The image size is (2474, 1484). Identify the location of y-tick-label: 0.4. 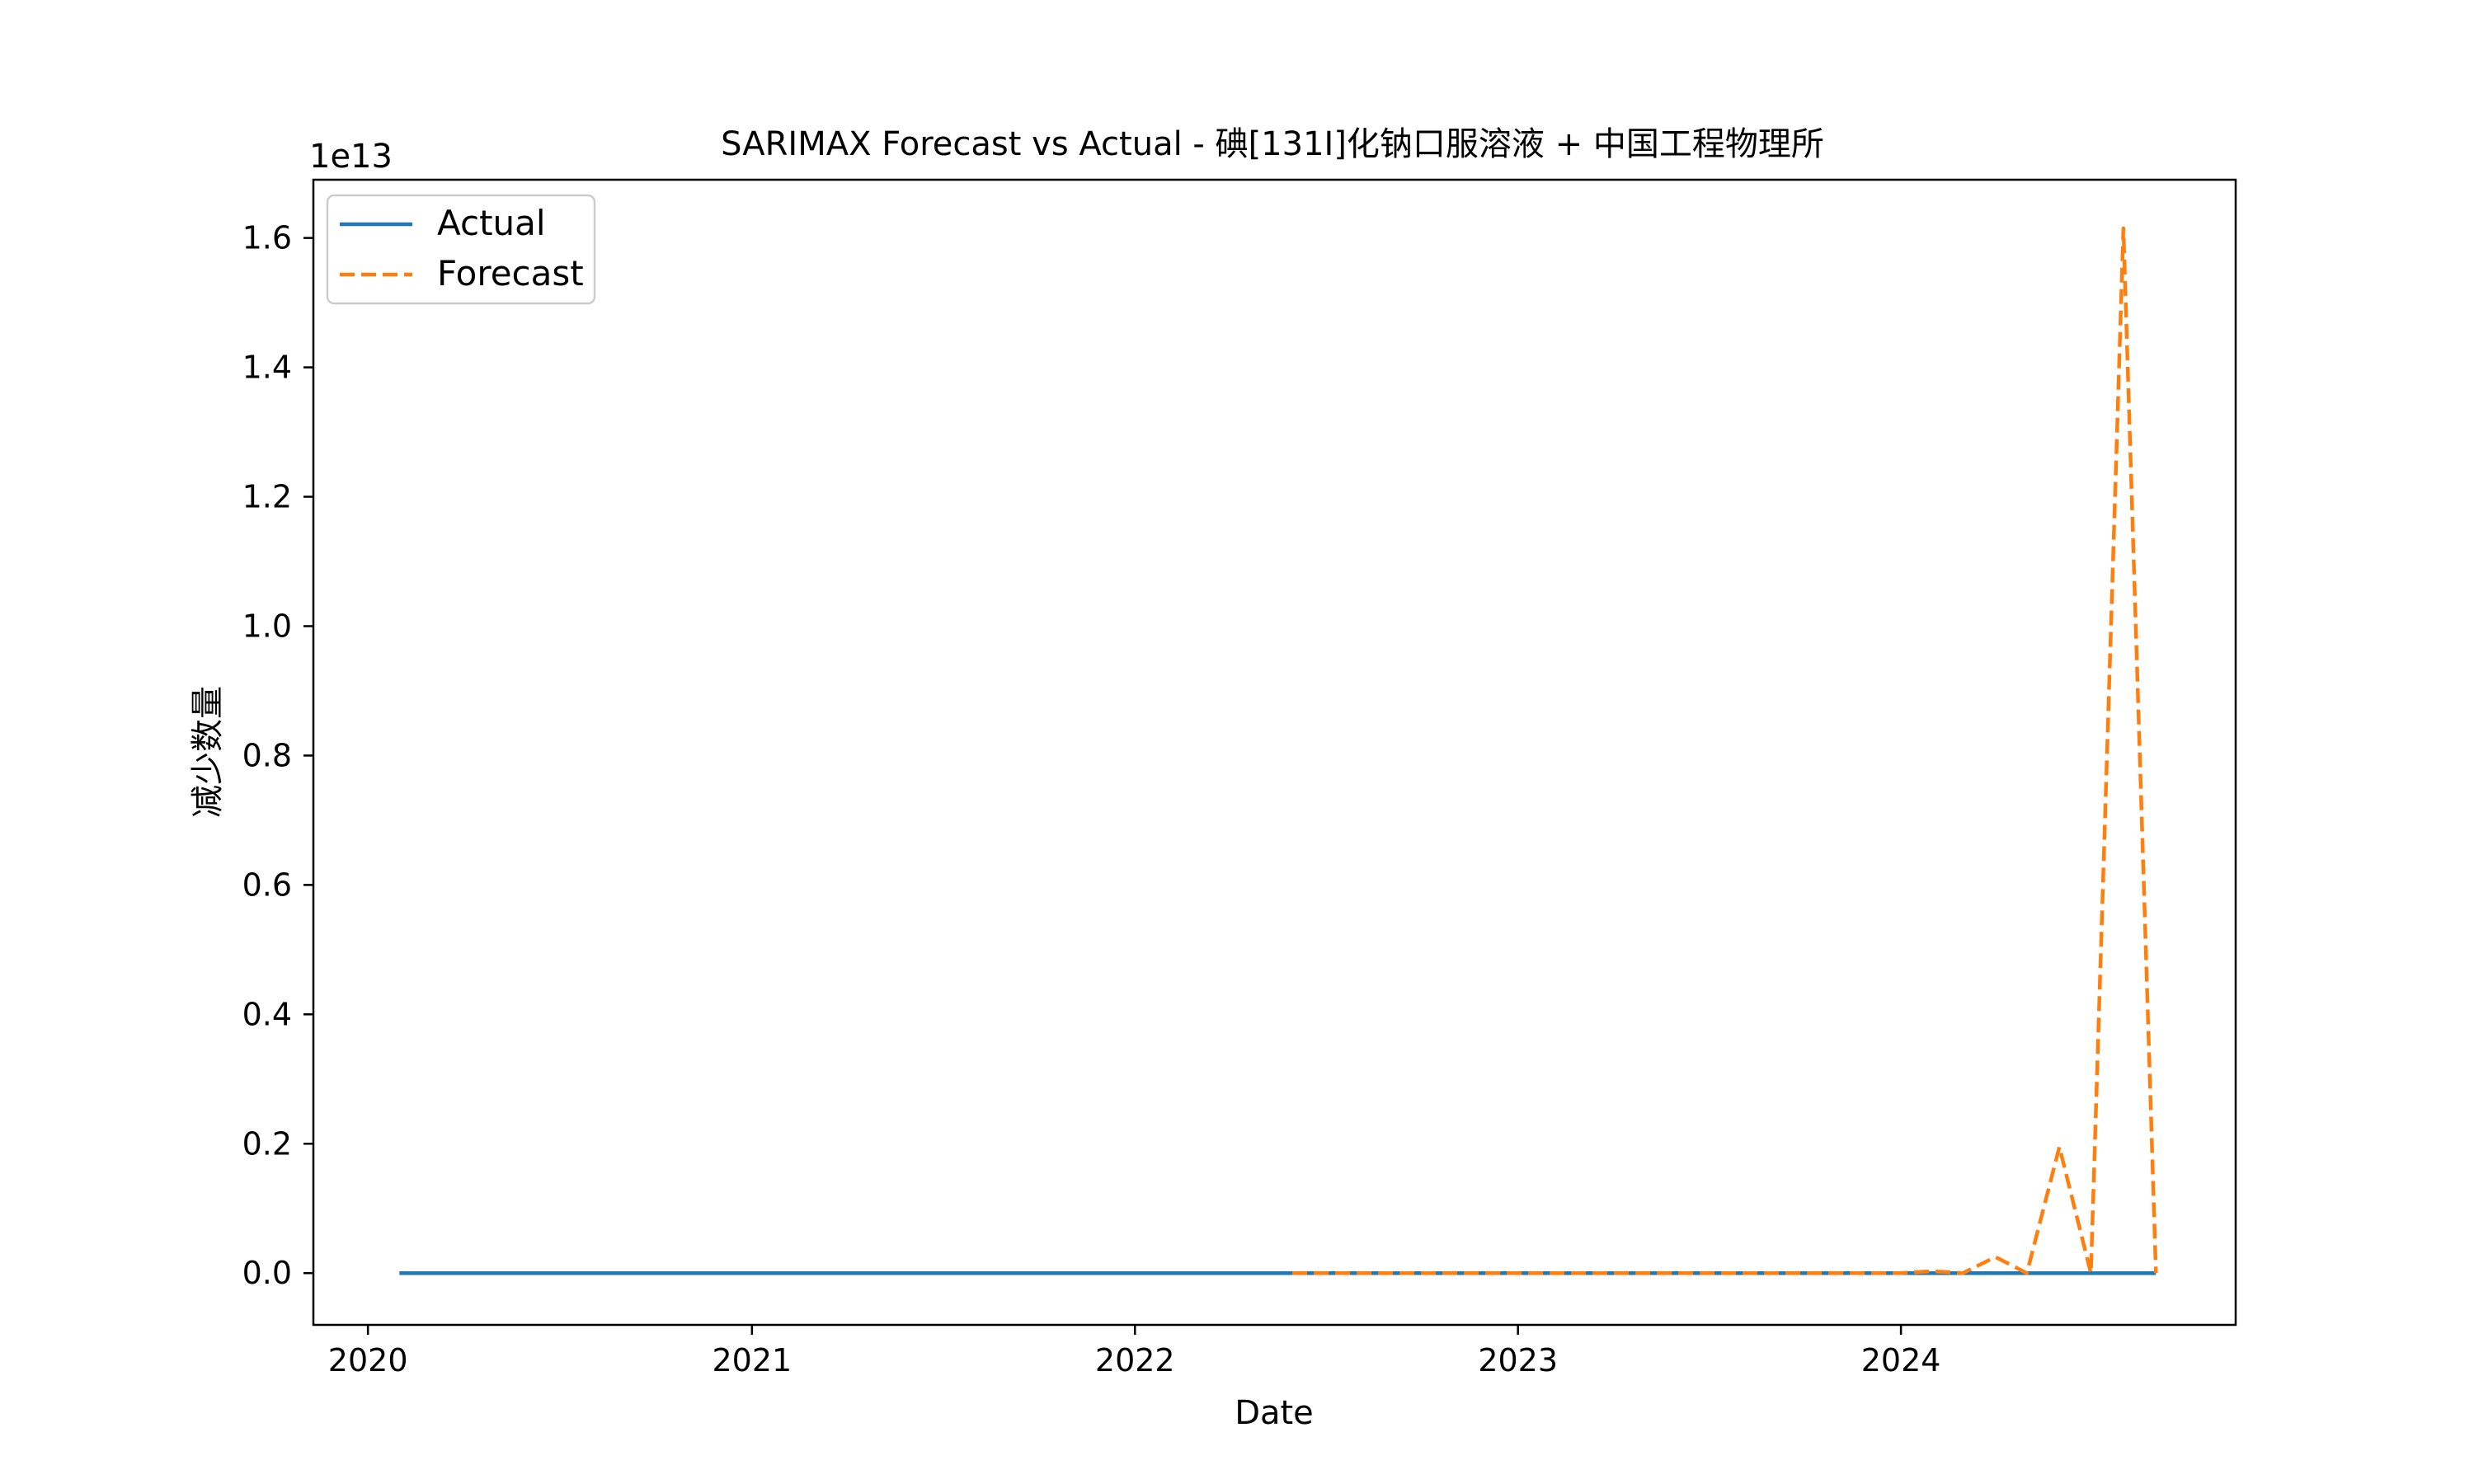
(267, 1014).